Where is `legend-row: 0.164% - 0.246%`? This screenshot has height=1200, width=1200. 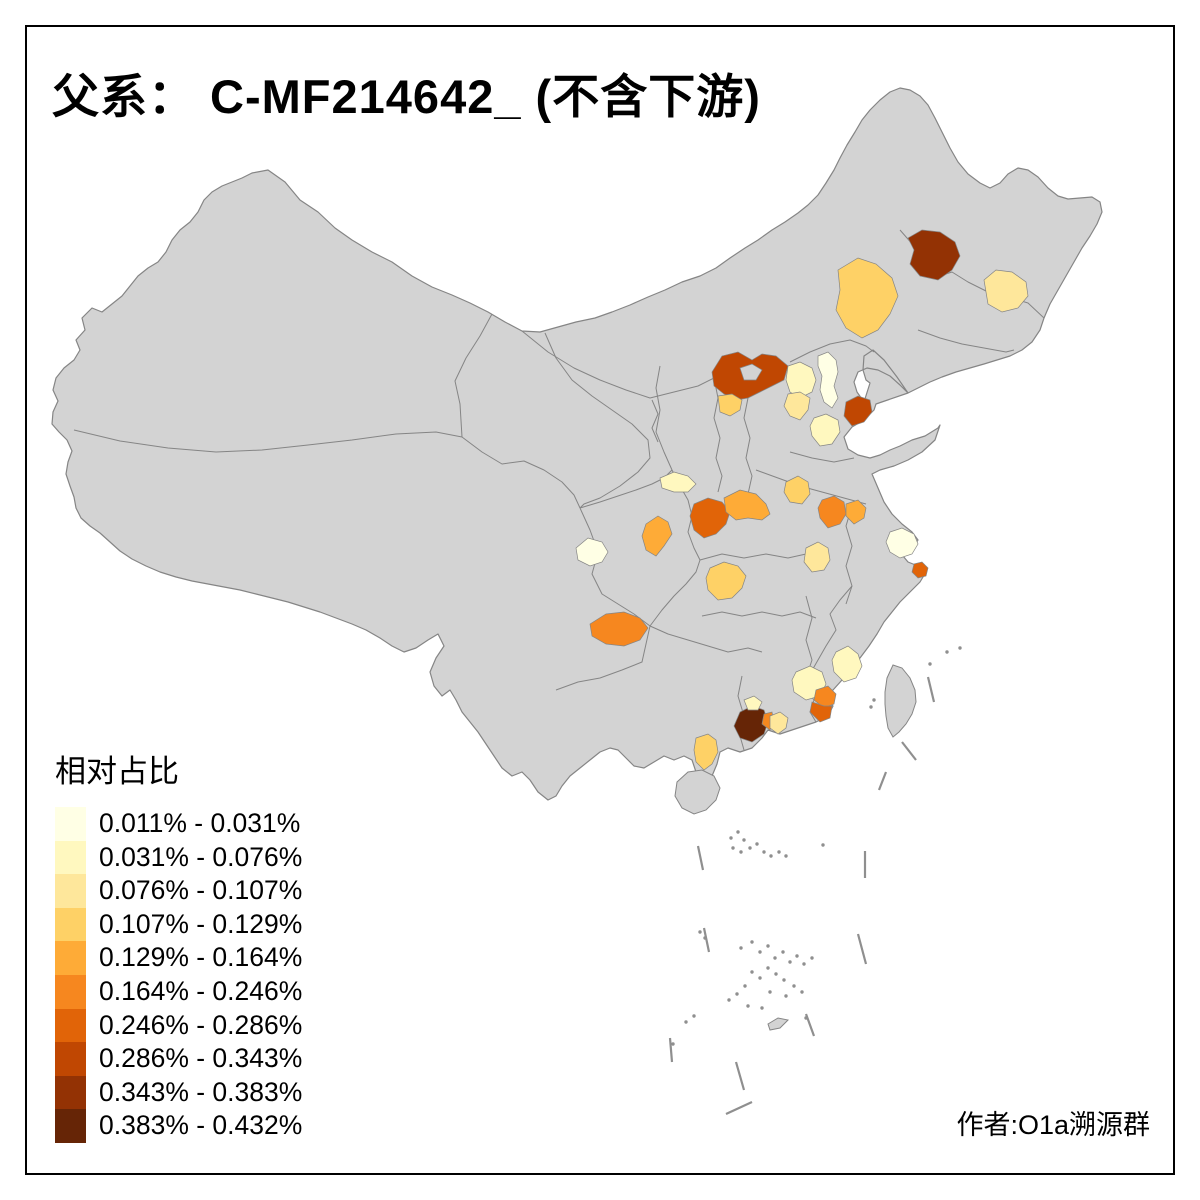 legend-row: 0.164% - 0.246% is located at coordinates (179, 991).